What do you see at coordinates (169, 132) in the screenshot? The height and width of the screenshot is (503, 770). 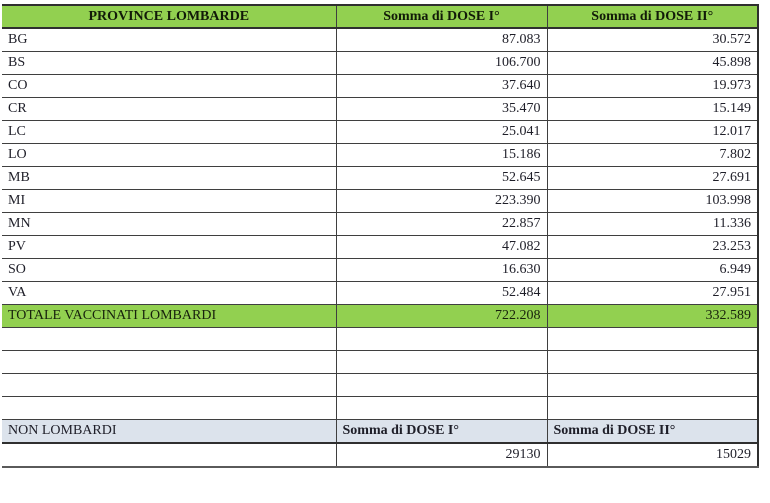 I see `province-code: LC` at bounding box center [169, 132].